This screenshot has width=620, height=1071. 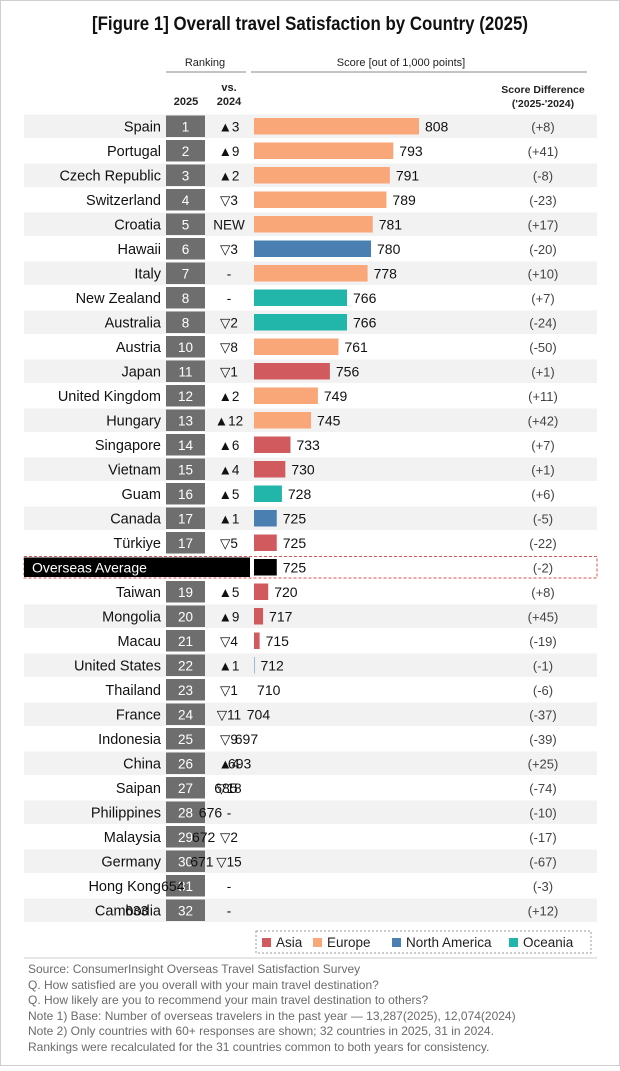 I want to click on country-label: Hungary, so click(x=134, y=421).